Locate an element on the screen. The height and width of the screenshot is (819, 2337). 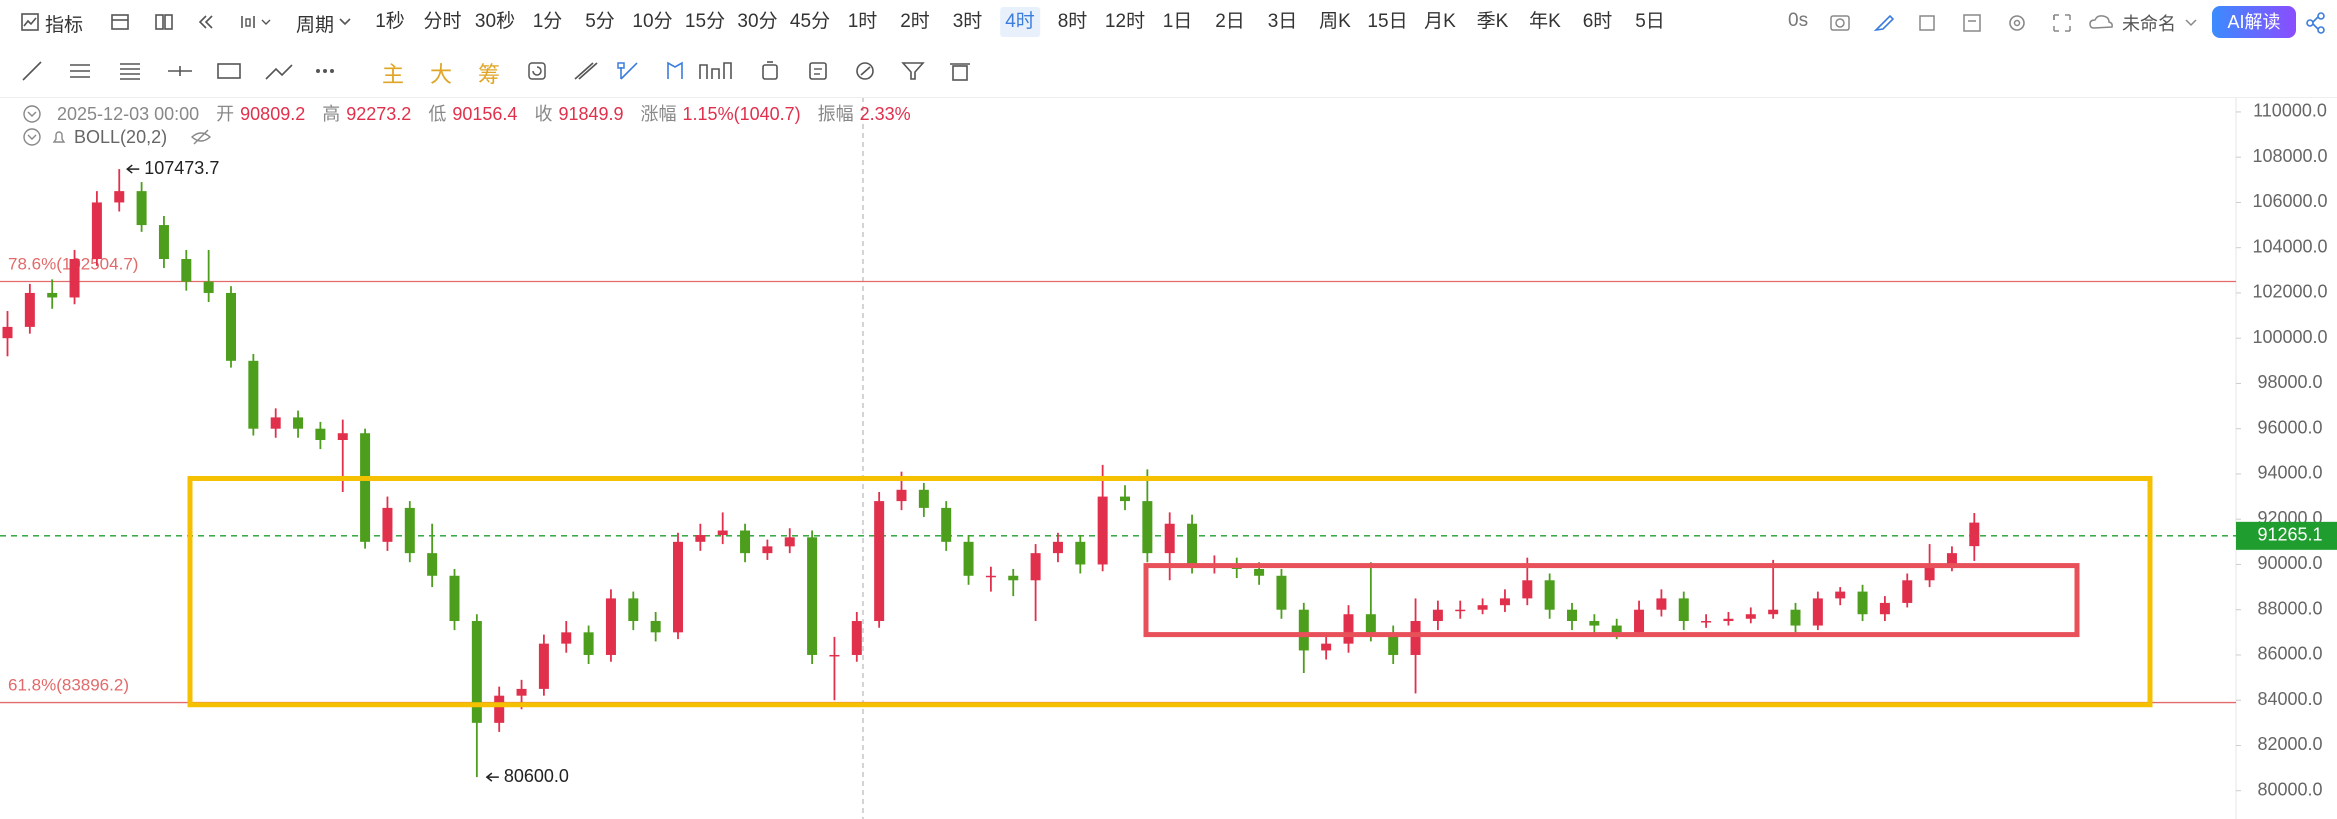
hide-icon is located at coordinates (201, 137).